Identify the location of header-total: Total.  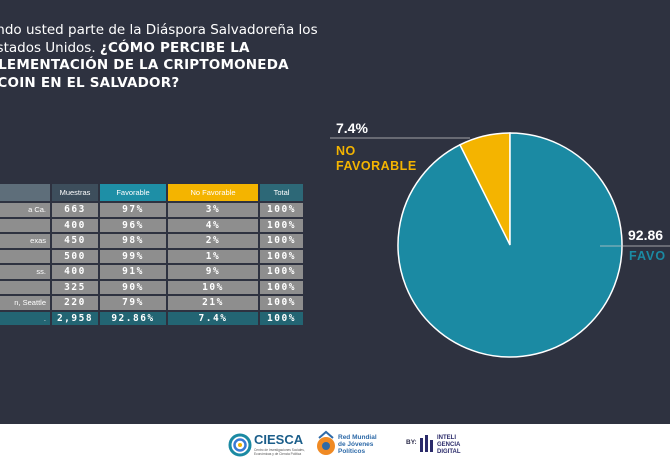
(281, 192).